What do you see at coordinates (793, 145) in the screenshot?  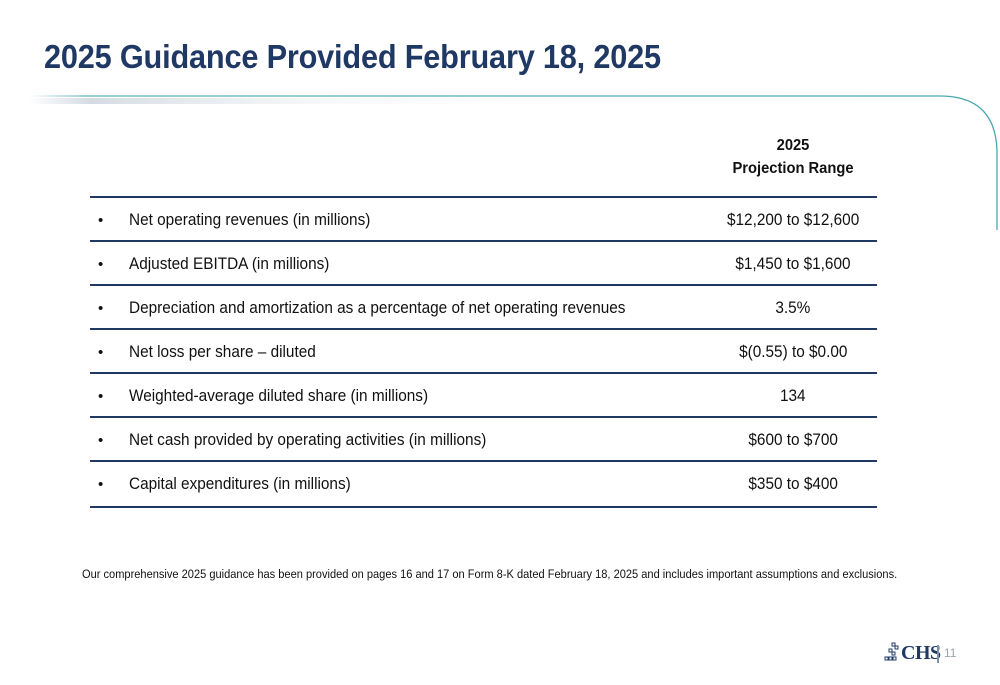 I see `column-header-year: 2025` at bounding box center [793, 145].